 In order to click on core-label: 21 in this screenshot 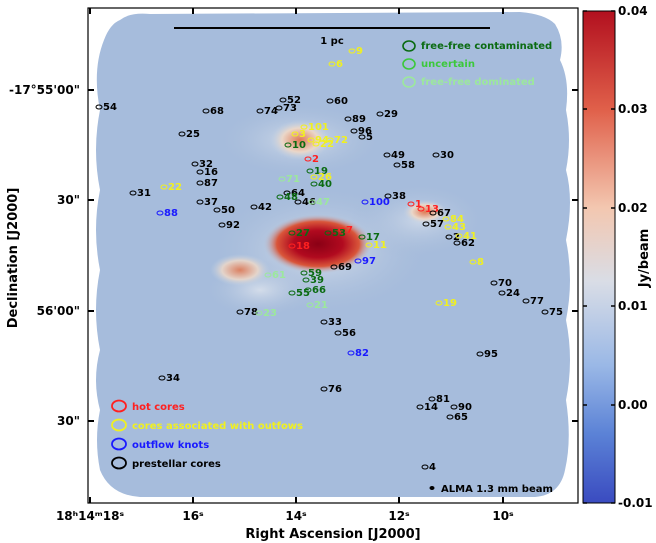, I will do `click(321, 305)`.